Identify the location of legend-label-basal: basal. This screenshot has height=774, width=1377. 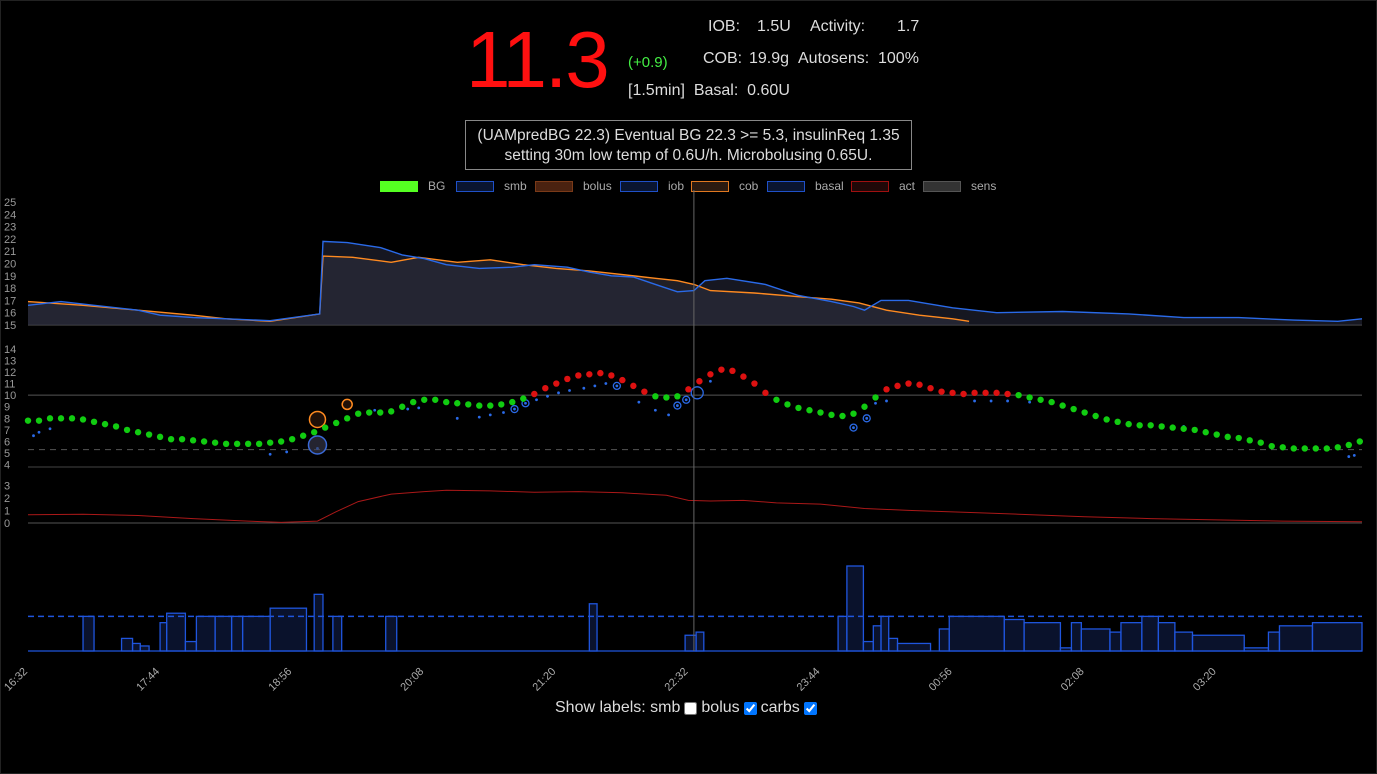
(829, 186).